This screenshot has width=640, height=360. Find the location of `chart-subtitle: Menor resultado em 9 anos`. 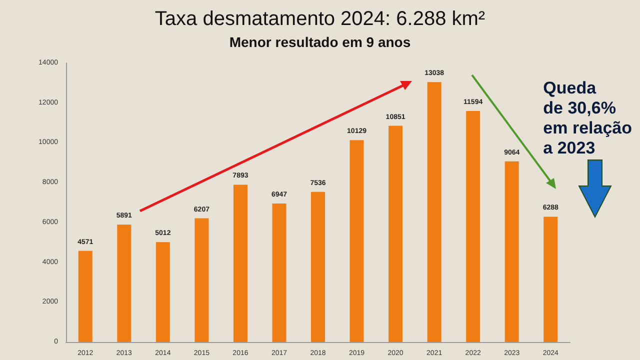

chart-subtitle: Menor resultado em 9 anos is located at coordinates (320, 42).